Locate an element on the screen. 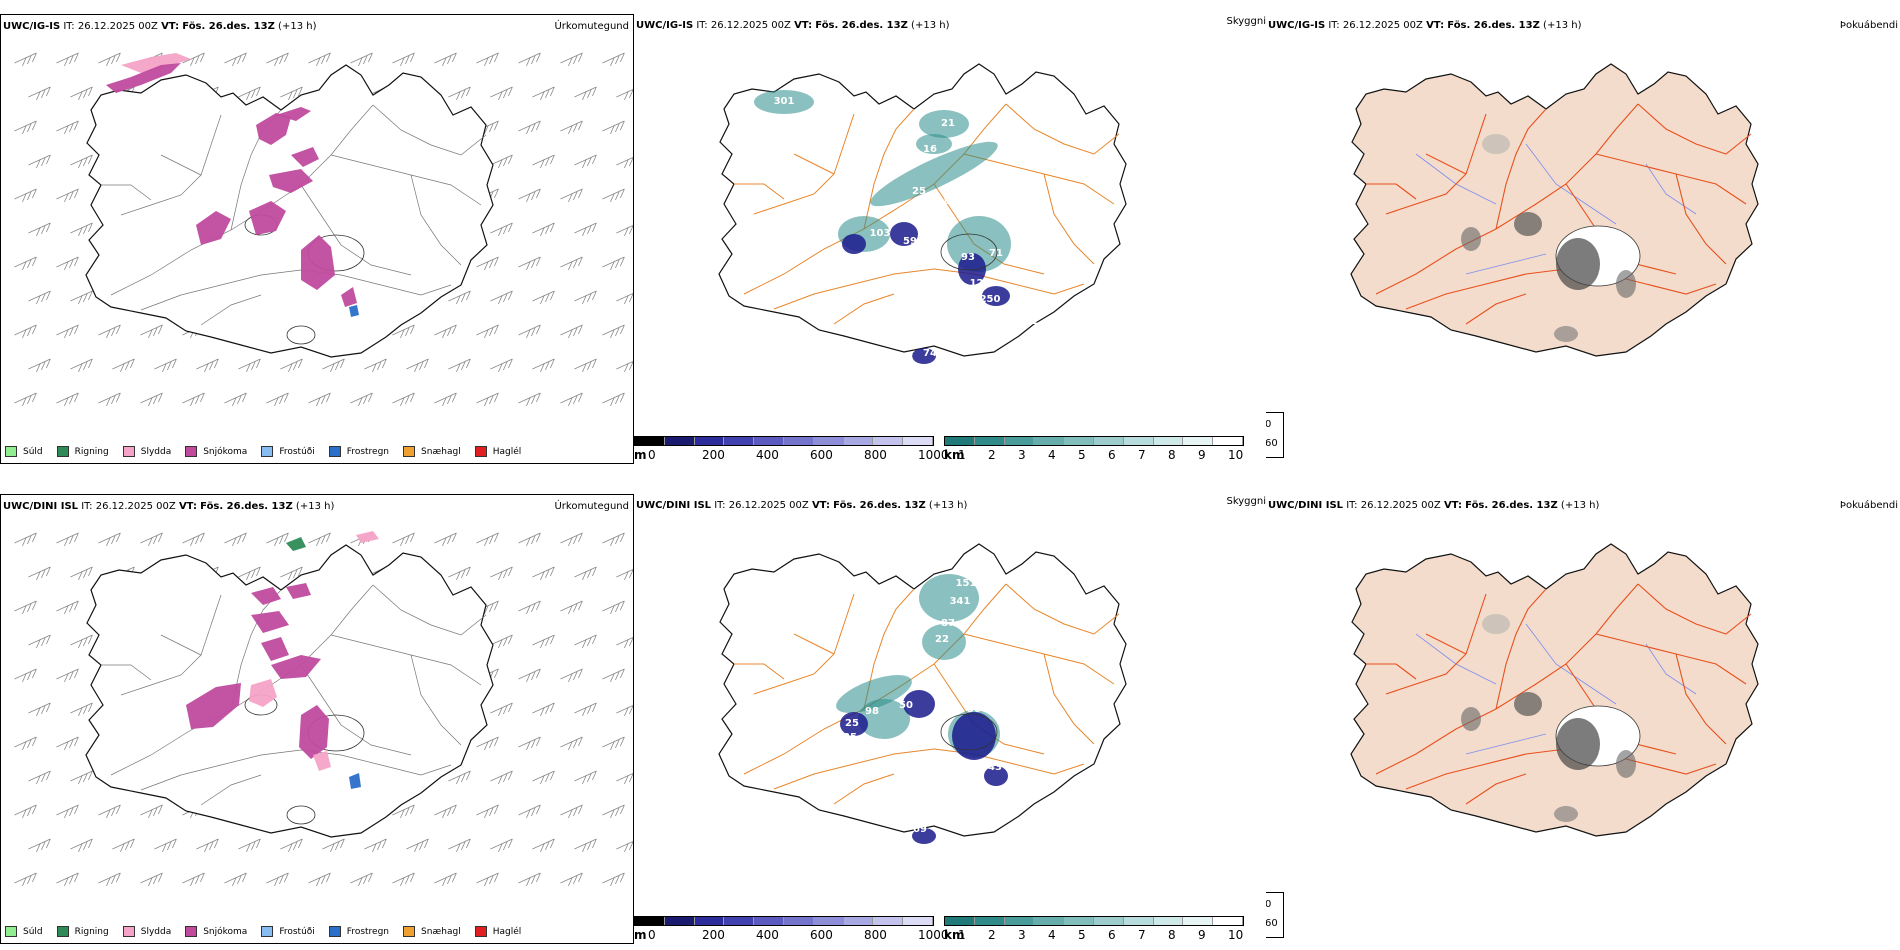 The width and height of the screenshot is (1900, 950). legend-item: Snjókoma is located at coordinates (216, 451).